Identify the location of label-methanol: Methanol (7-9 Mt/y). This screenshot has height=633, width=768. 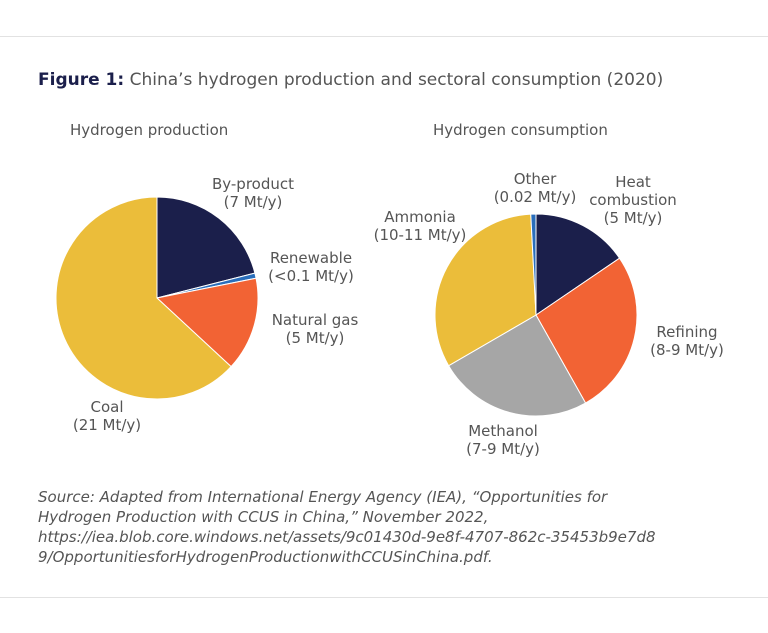
(503, 440).